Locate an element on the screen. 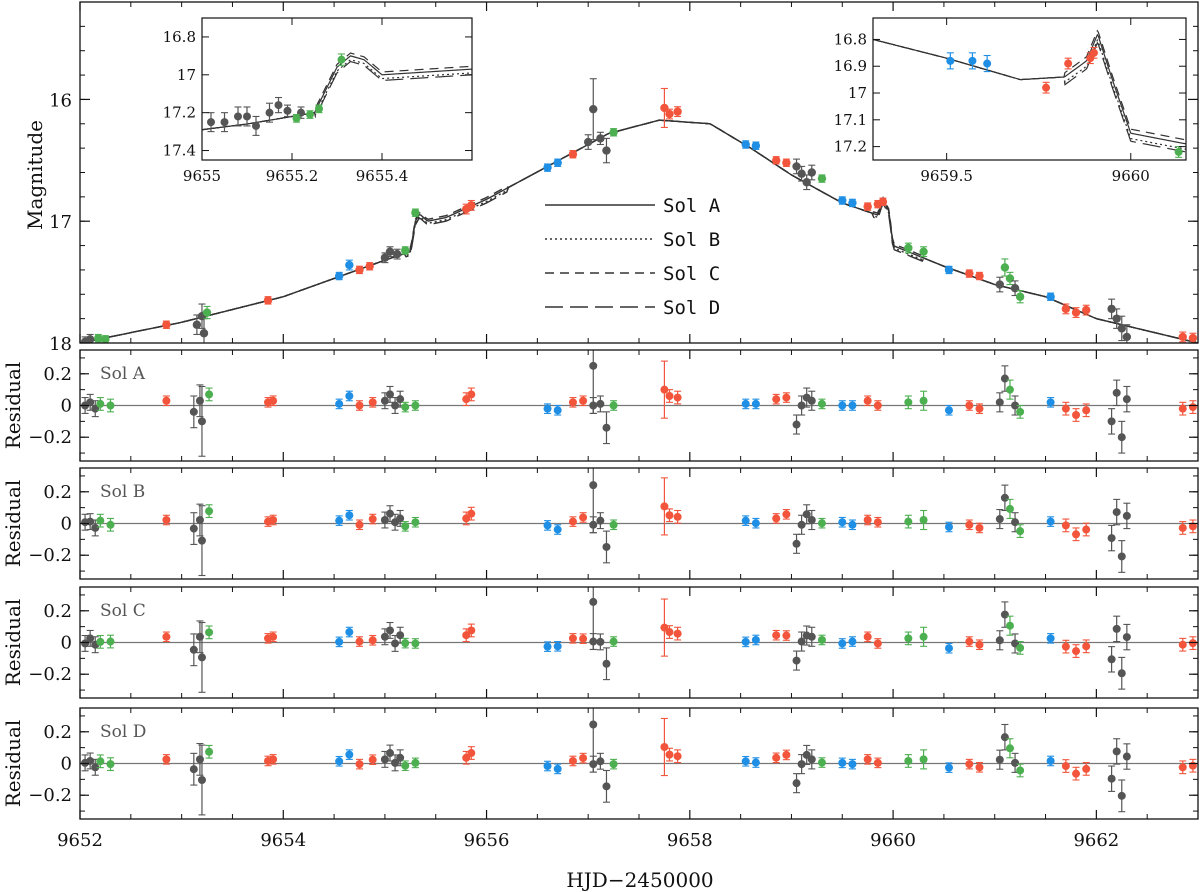 This screenshot has height=892, width=1200. inset-right-y-tick-label: 17.1 is located at coordinates (850, 120).